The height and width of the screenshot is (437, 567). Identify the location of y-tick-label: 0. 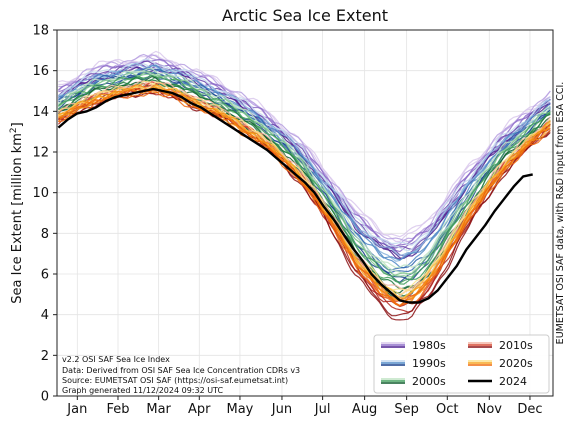
(45, 397).